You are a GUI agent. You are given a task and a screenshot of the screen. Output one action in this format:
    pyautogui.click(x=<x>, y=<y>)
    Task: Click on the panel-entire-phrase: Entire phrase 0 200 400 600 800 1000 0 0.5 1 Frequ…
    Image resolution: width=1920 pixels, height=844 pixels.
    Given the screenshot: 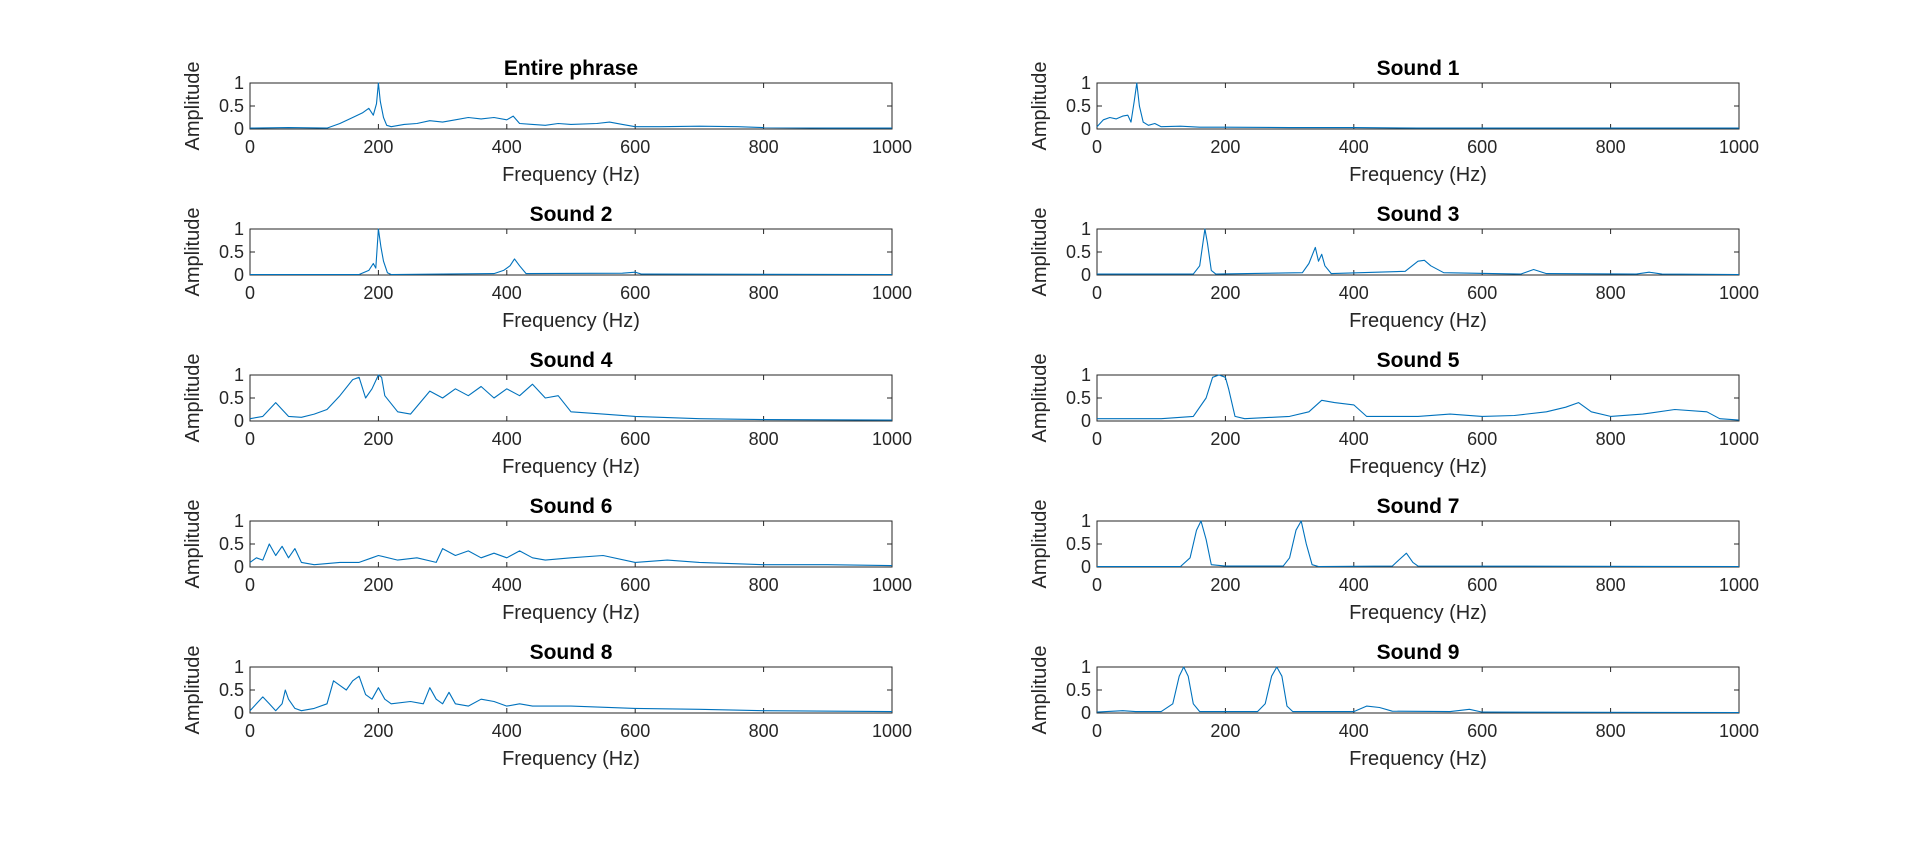 What is the action you would take?
    pyautogui.click(x=547, y=121)
    